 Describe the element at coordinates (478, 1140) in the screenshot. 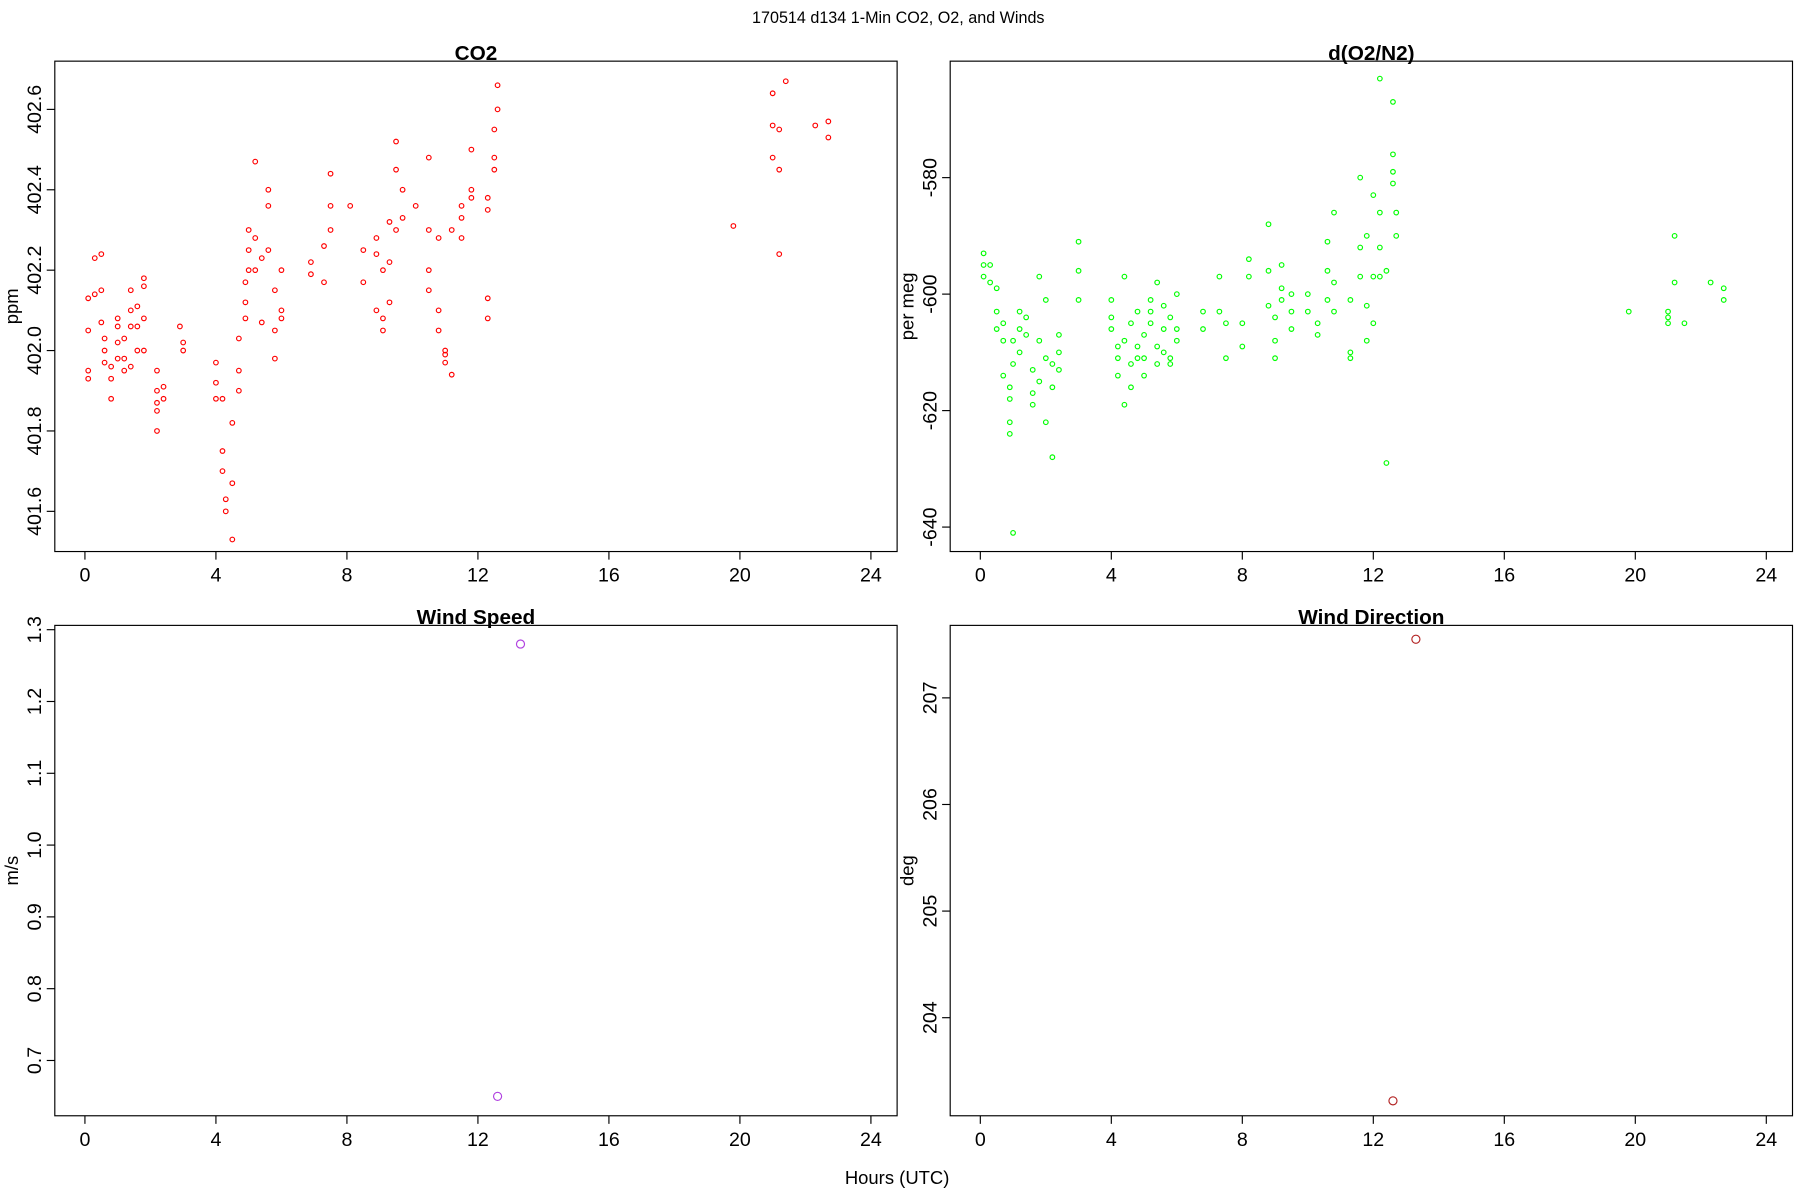

I see `x-tick-label: 12` at that location.